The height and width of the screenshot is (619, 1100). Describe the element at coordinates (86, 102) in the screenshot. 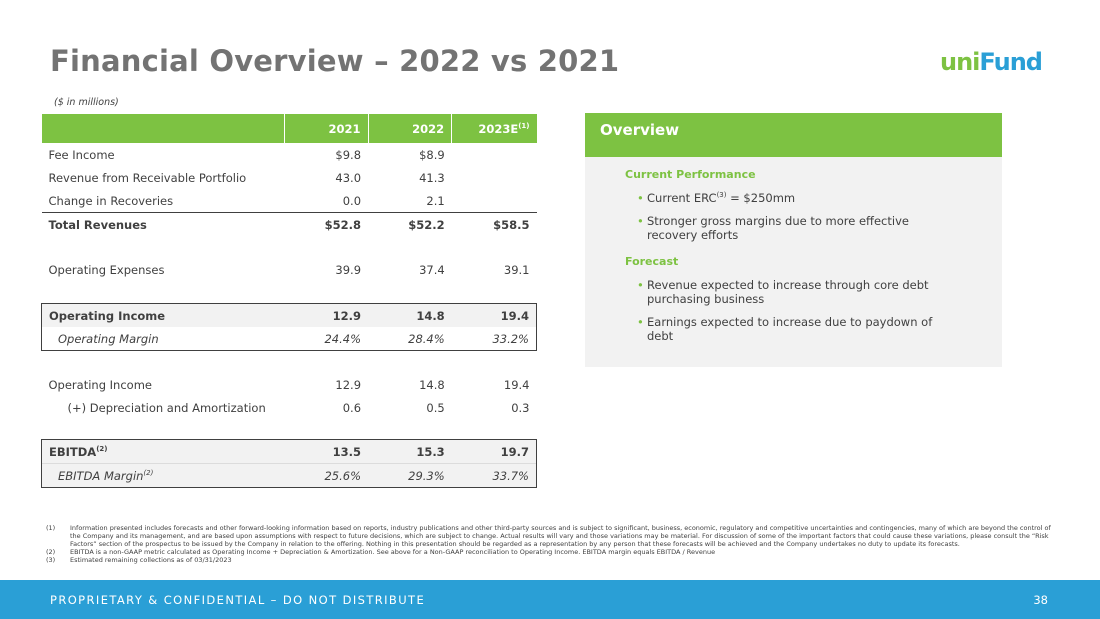

I see `units-note: ($ in millions)` at that location.